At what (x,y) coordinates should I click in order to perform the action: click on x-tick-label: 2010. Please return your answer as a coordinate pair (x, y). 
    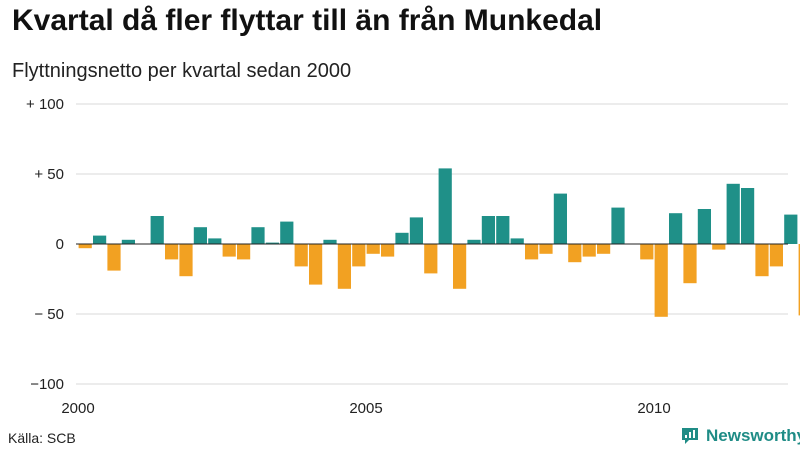
    Looking at the image, I should click on (653, 408).